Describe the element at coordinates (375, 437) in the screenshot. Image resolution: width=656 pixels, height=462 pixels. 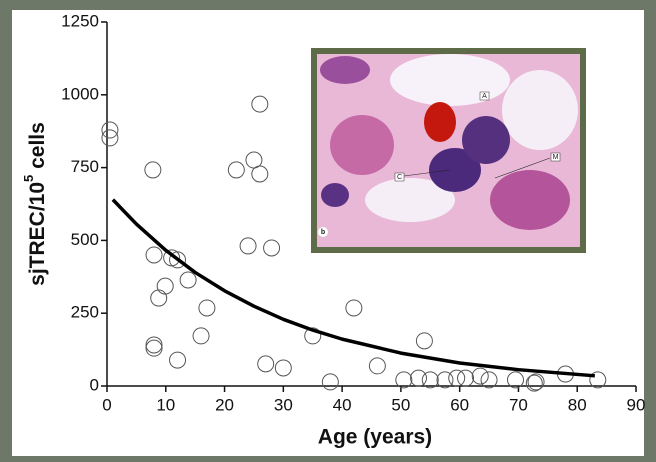
I see `x-axis-title: Age (years)` at that location.